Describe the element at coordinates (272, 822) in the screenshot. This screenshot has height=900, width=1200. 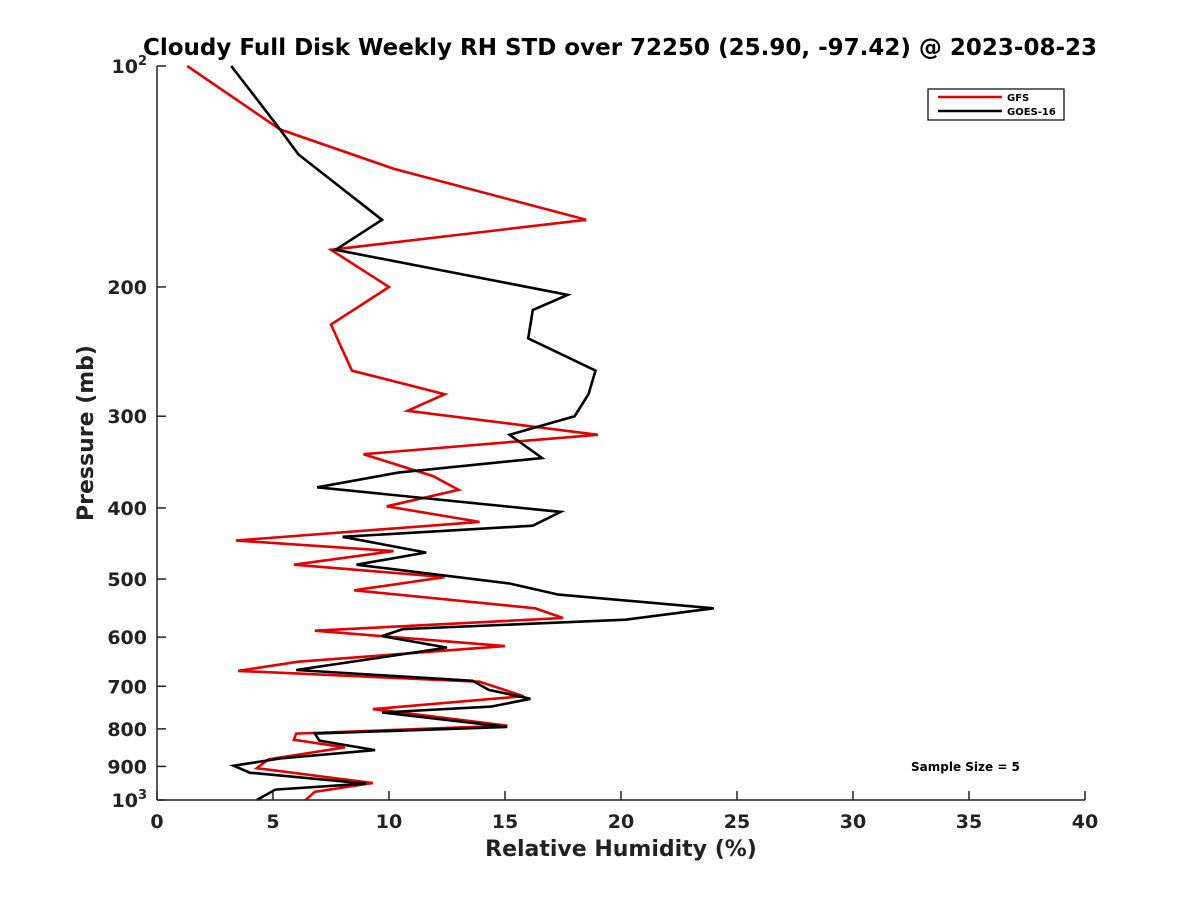
I see `x-tick-label: 5` at that location.